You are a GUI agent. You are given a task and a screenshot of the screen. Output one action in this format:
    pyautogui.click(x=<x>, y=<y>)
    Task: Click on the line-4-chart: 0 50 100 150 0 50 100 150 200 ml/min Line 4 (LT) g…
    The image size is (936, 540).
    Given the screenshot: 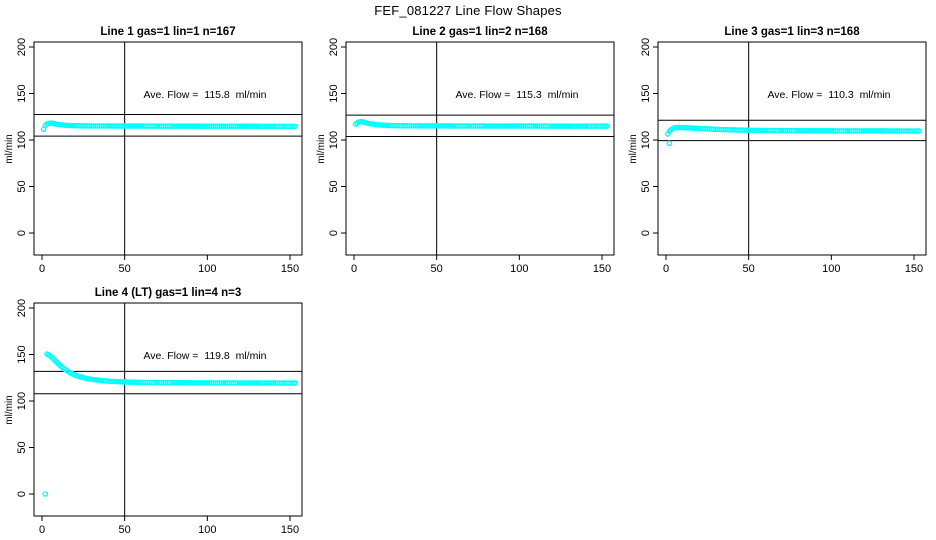 What is the action you would take?
    pyautogui.click(x=153, y=411)
    